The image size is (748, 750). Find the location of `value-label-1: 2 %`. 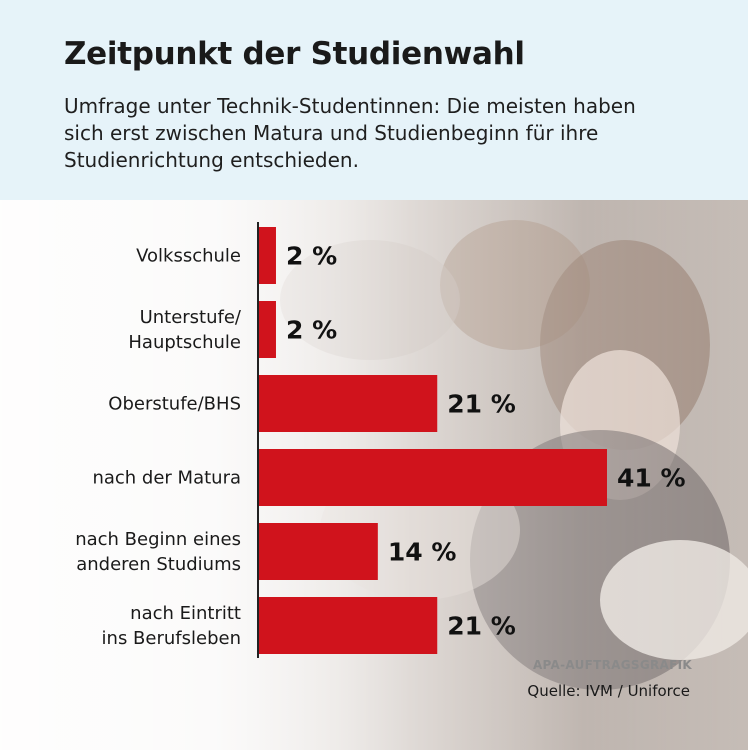

value-label-1: 2 % is located at coordinates (311, 330).